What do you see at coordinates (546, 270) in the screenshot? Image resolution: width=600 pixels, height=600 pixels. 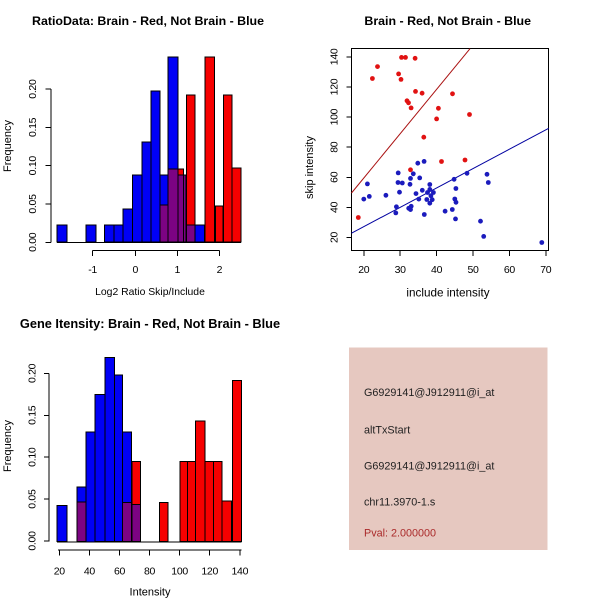 I see `svg-text: 70` at bounding box center [546, 270].